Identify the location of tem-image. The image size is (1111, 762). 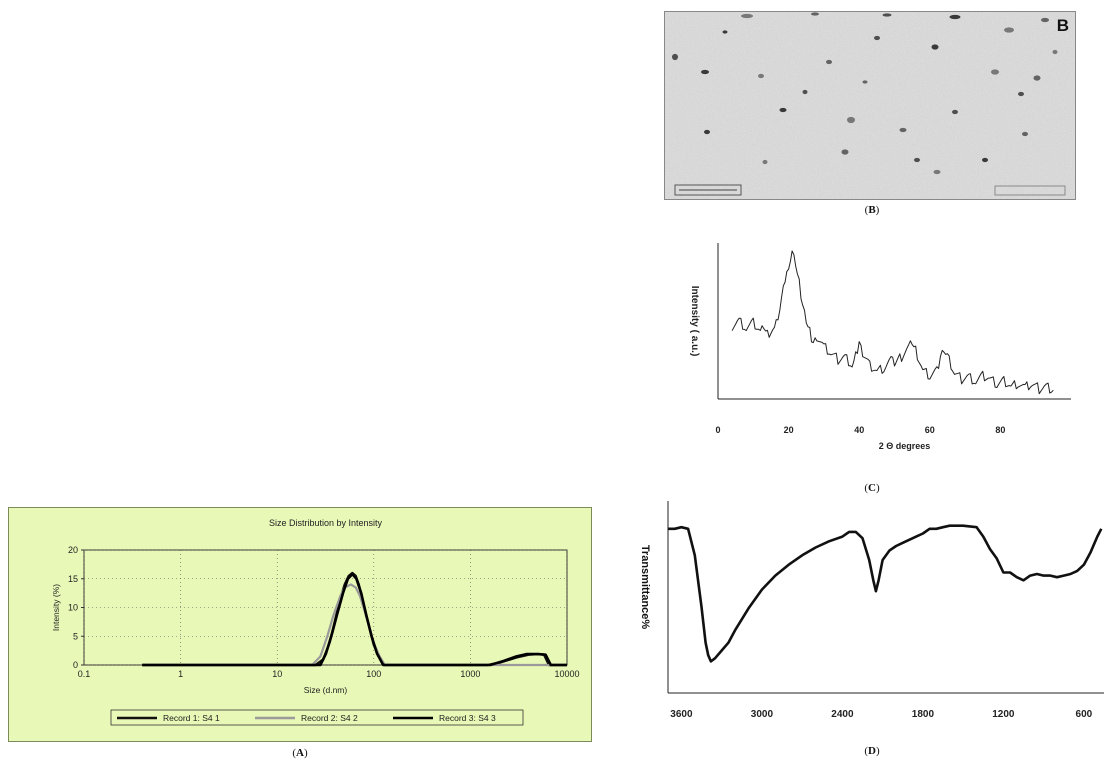
(870, 105).